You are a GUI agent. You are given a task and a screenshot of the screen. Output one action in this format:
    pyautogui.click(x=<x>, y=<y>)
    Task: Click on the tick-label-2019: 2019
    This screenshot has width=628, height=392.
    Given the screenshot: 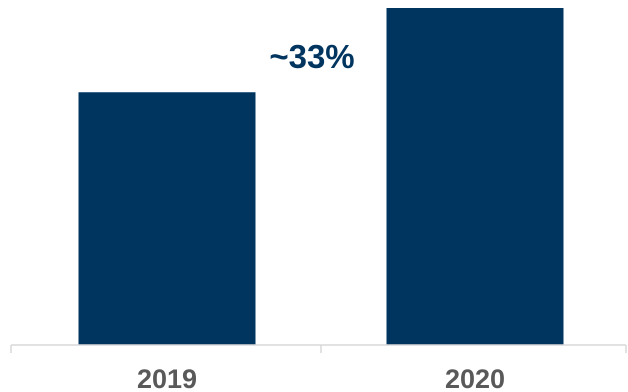 What is the action you would take?
    pyautogui.click(x=167, y=378)
    